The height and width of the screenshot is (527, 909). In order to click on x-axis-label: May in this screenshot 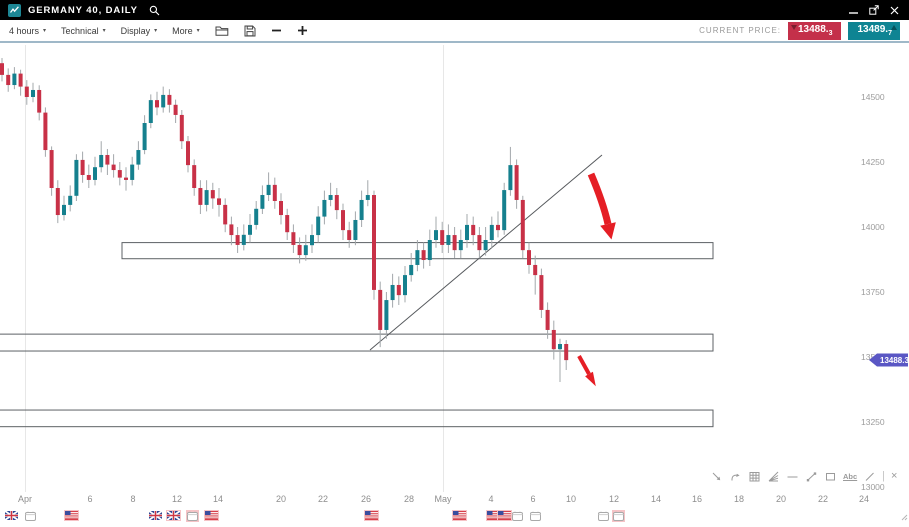, I will do `click(443, 499)`.